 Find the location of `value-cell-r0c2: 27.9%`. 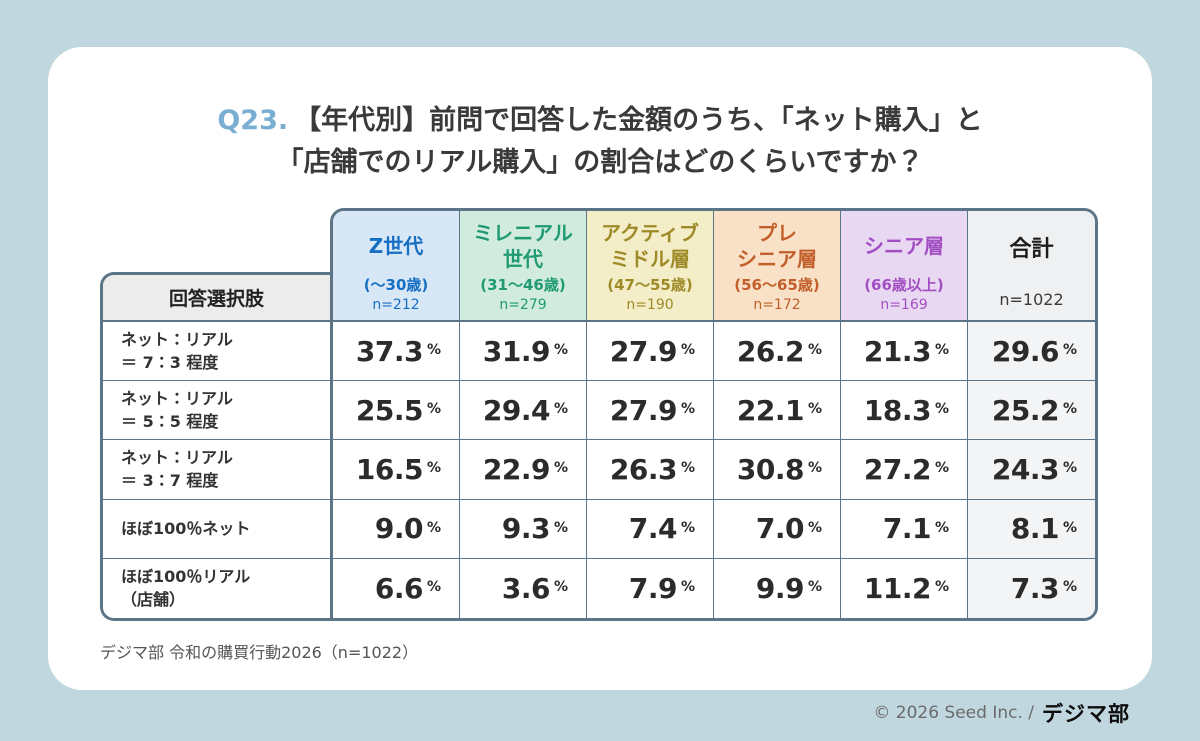

value-cell-r0c2: 27.9% is located at coordinates (650, 352).